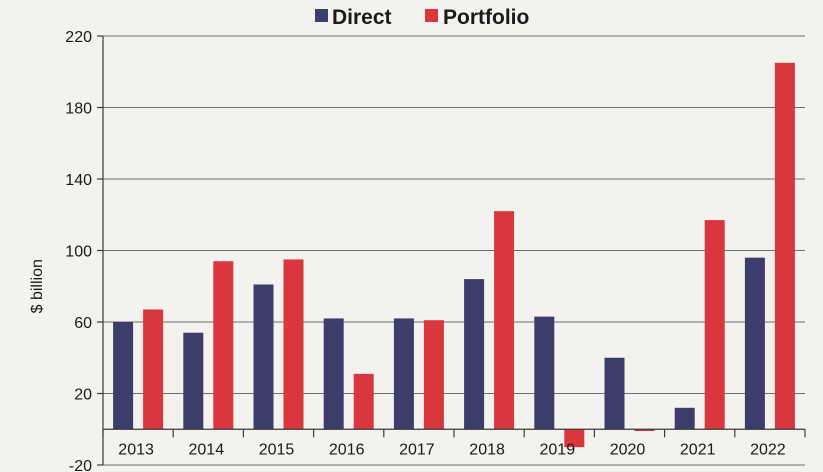 This screenshot has height=472, width=823. I want to click on legend: Direct Portfolio, so click(422, 17).